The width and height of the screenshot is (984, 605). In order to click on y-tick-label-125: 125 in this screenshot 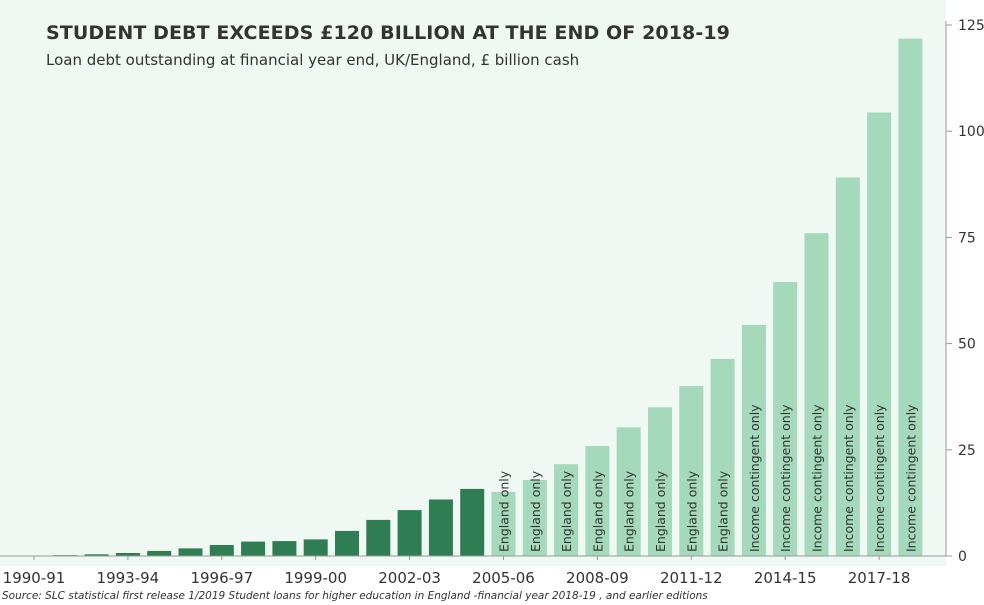, I will do `click(971, 26)`.